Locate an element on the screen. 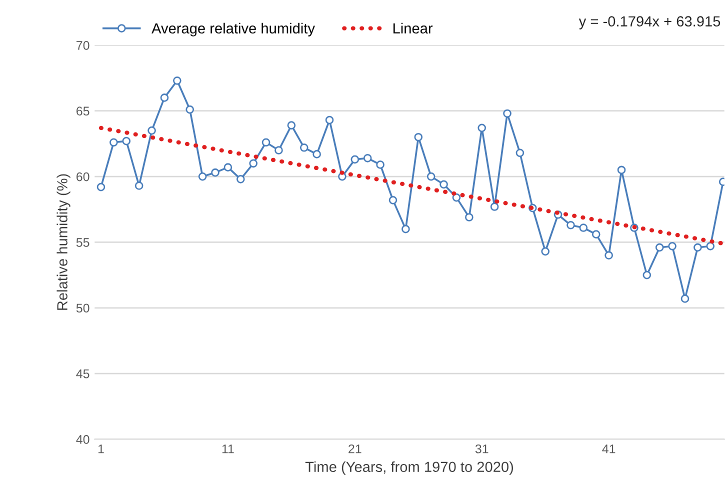  y-axis-title: Relative humidity (%) is located at coordinates (63, 242).